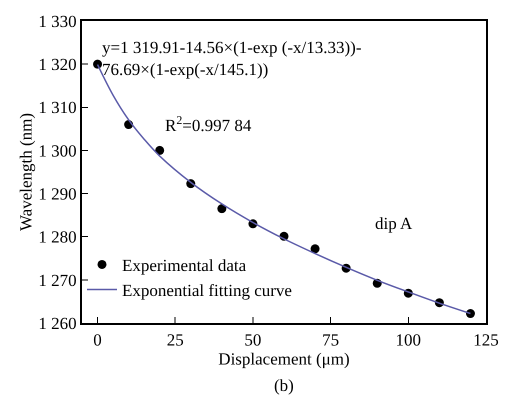  What do you see at coordinates (284, 385) in the screenshot?
I see `text: (b)` at bounding box center [284, 385].